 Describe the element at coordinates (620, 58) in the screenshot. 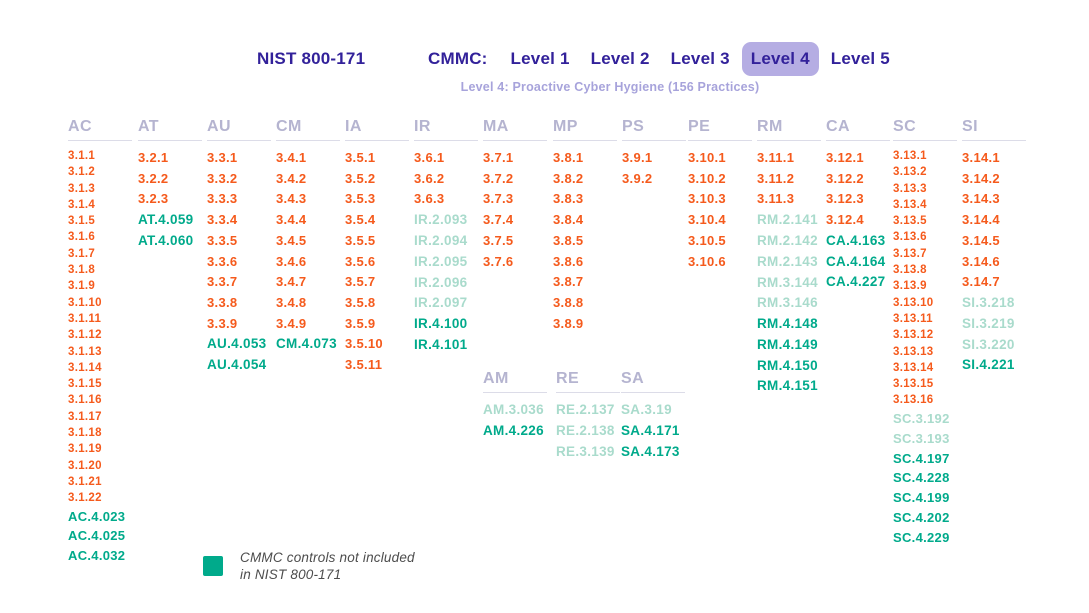

I see `tab-level-2: Level 2` at that location.